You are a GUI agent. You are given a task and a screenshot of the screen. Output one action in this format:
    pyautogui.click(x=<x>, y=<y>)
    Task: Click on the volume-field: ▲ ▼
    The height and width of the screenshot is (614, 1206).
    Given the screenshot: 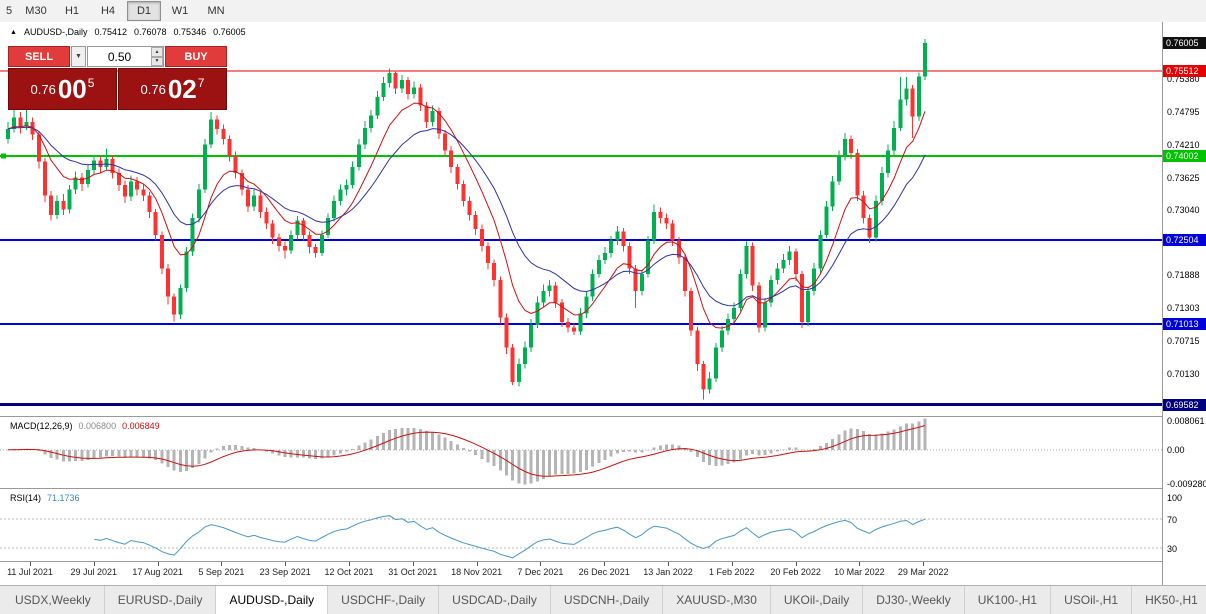 What is the action you would take?
    pyautogui.click(x=125, y=56)
    